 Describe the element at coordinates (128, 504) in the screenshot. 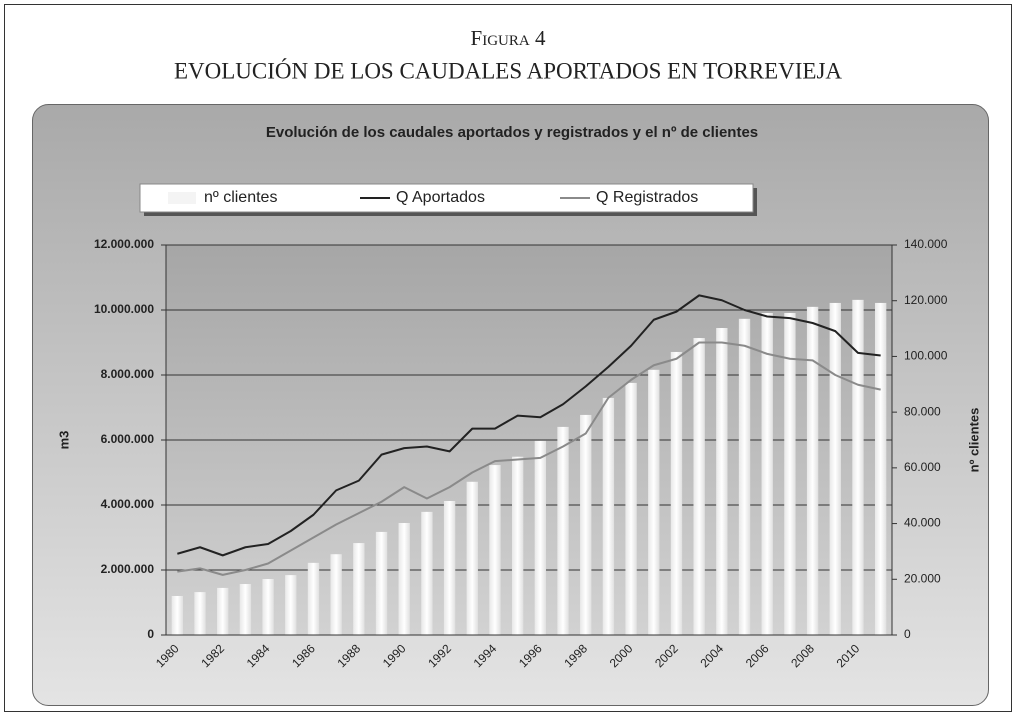

I see `y-tick-label: 4.000.000` at that location.